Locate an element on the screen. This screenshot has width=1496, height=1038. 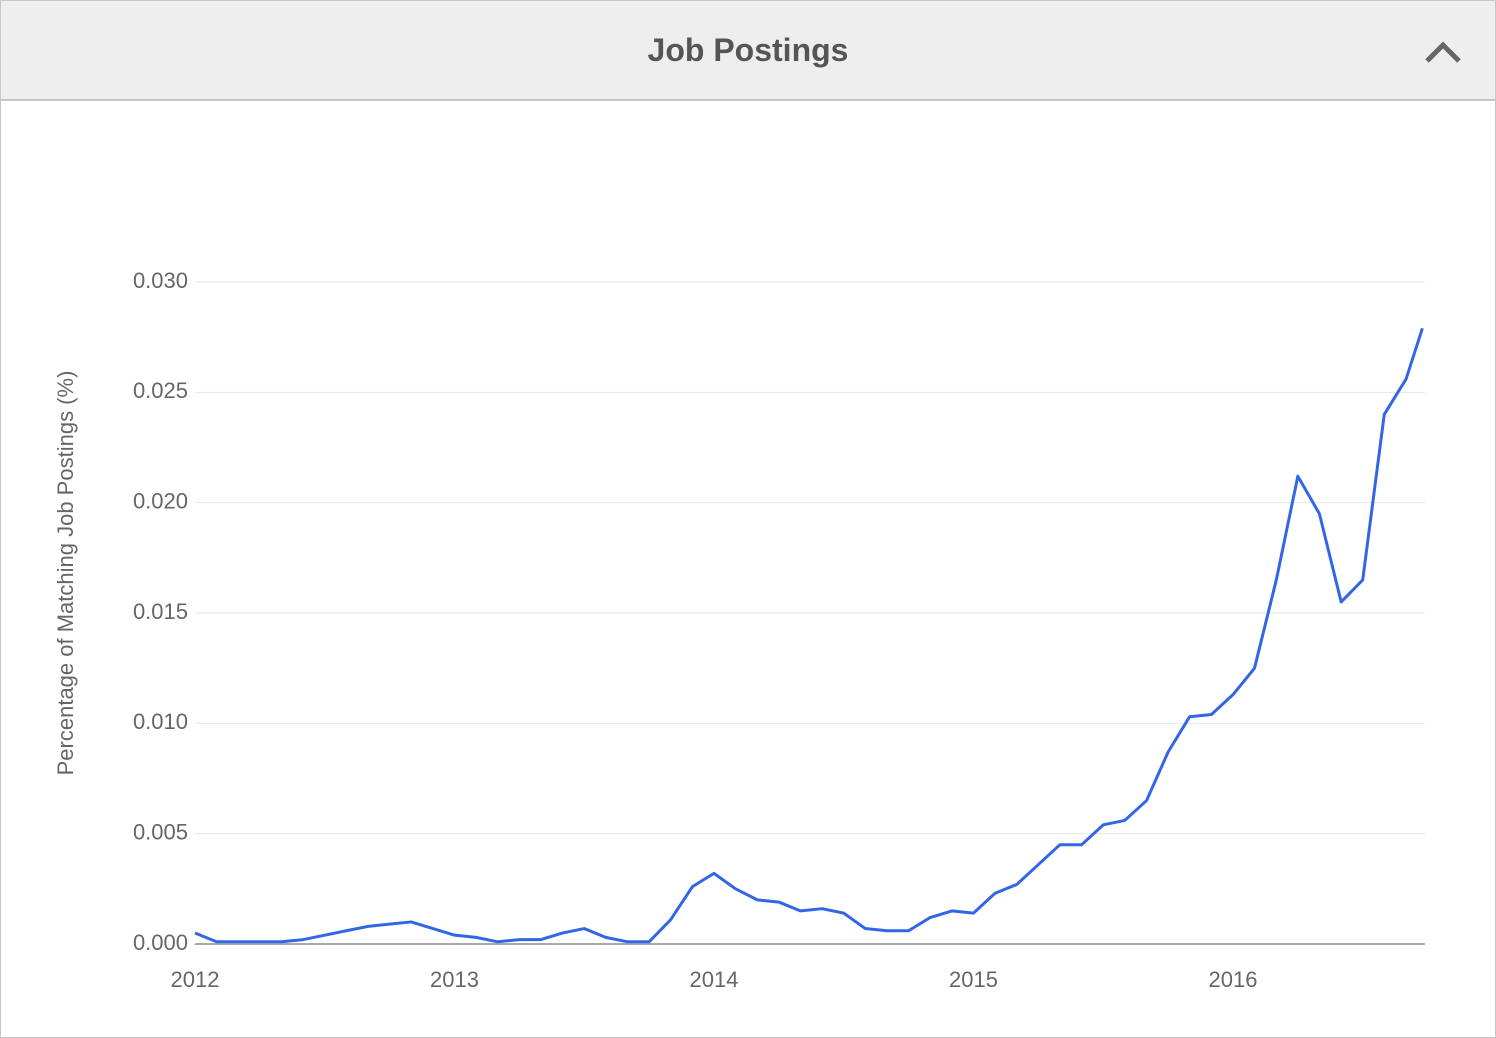
chart-title: Job Postings is located at coordinates (748, 49).